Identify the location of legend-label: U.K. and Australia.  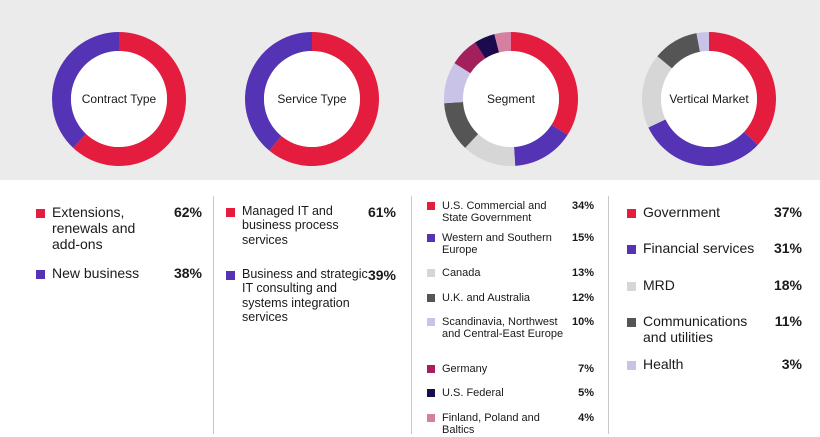
(486, 298).